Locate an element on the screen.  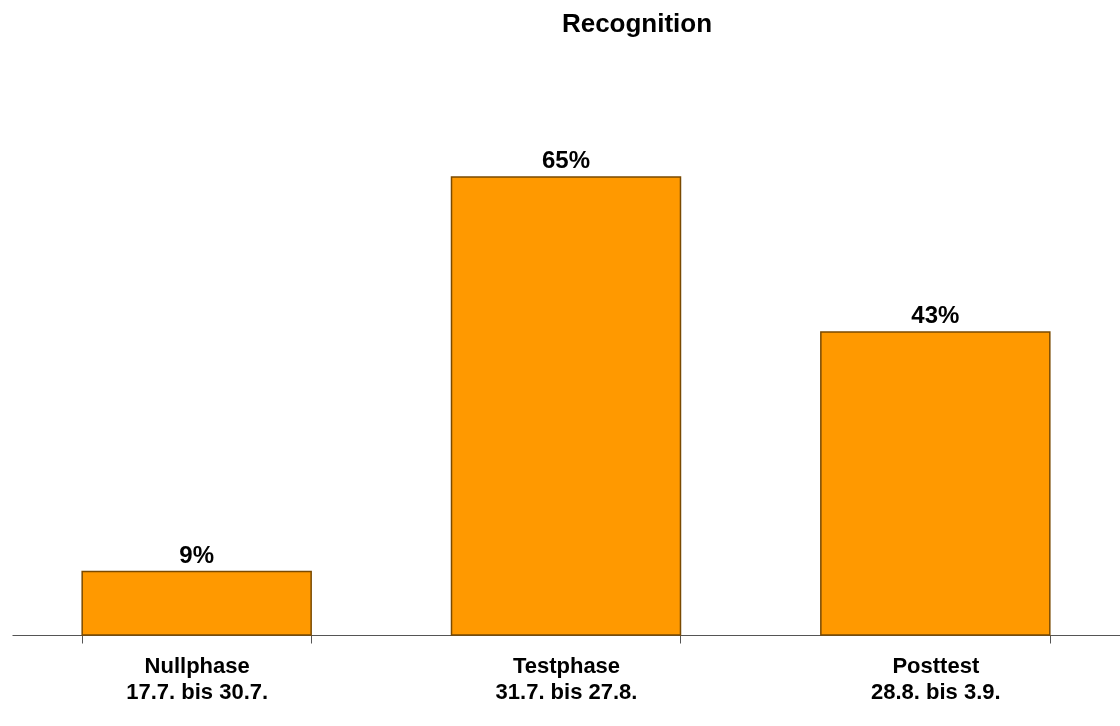
data-label: 65% is located at coordinates (566, 159).